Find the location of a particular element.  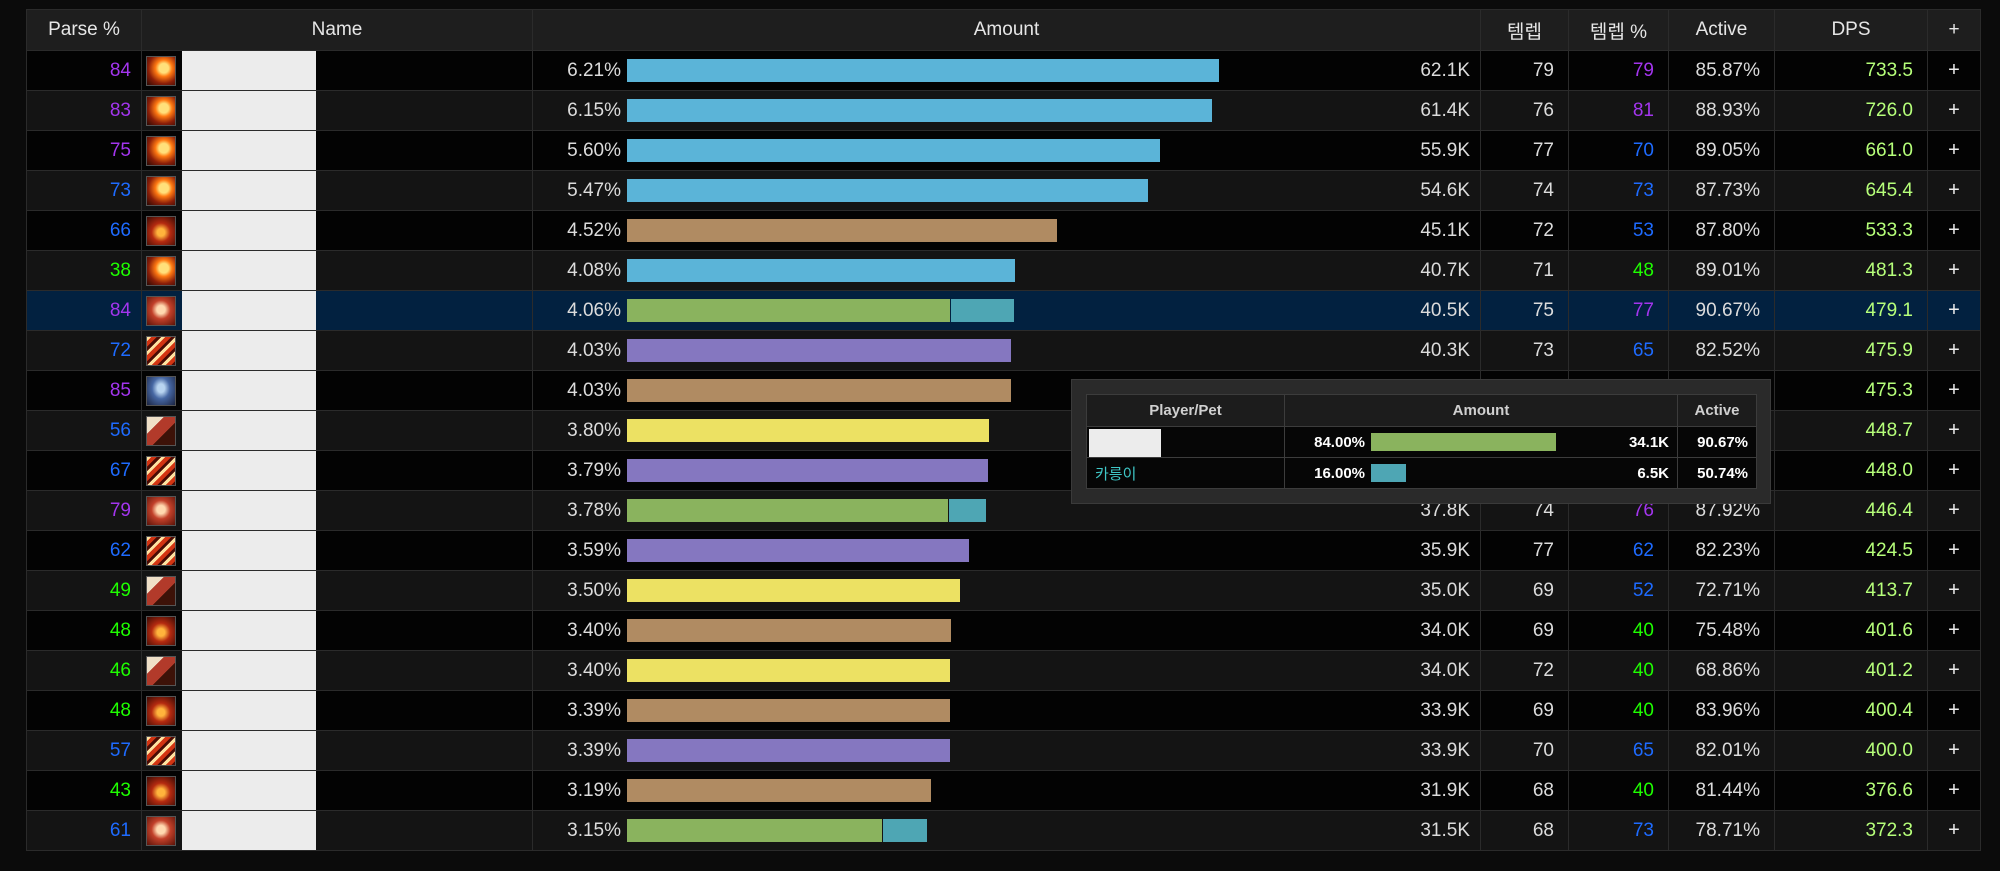

fire-mage-icon is located at coordinates (161, 271).